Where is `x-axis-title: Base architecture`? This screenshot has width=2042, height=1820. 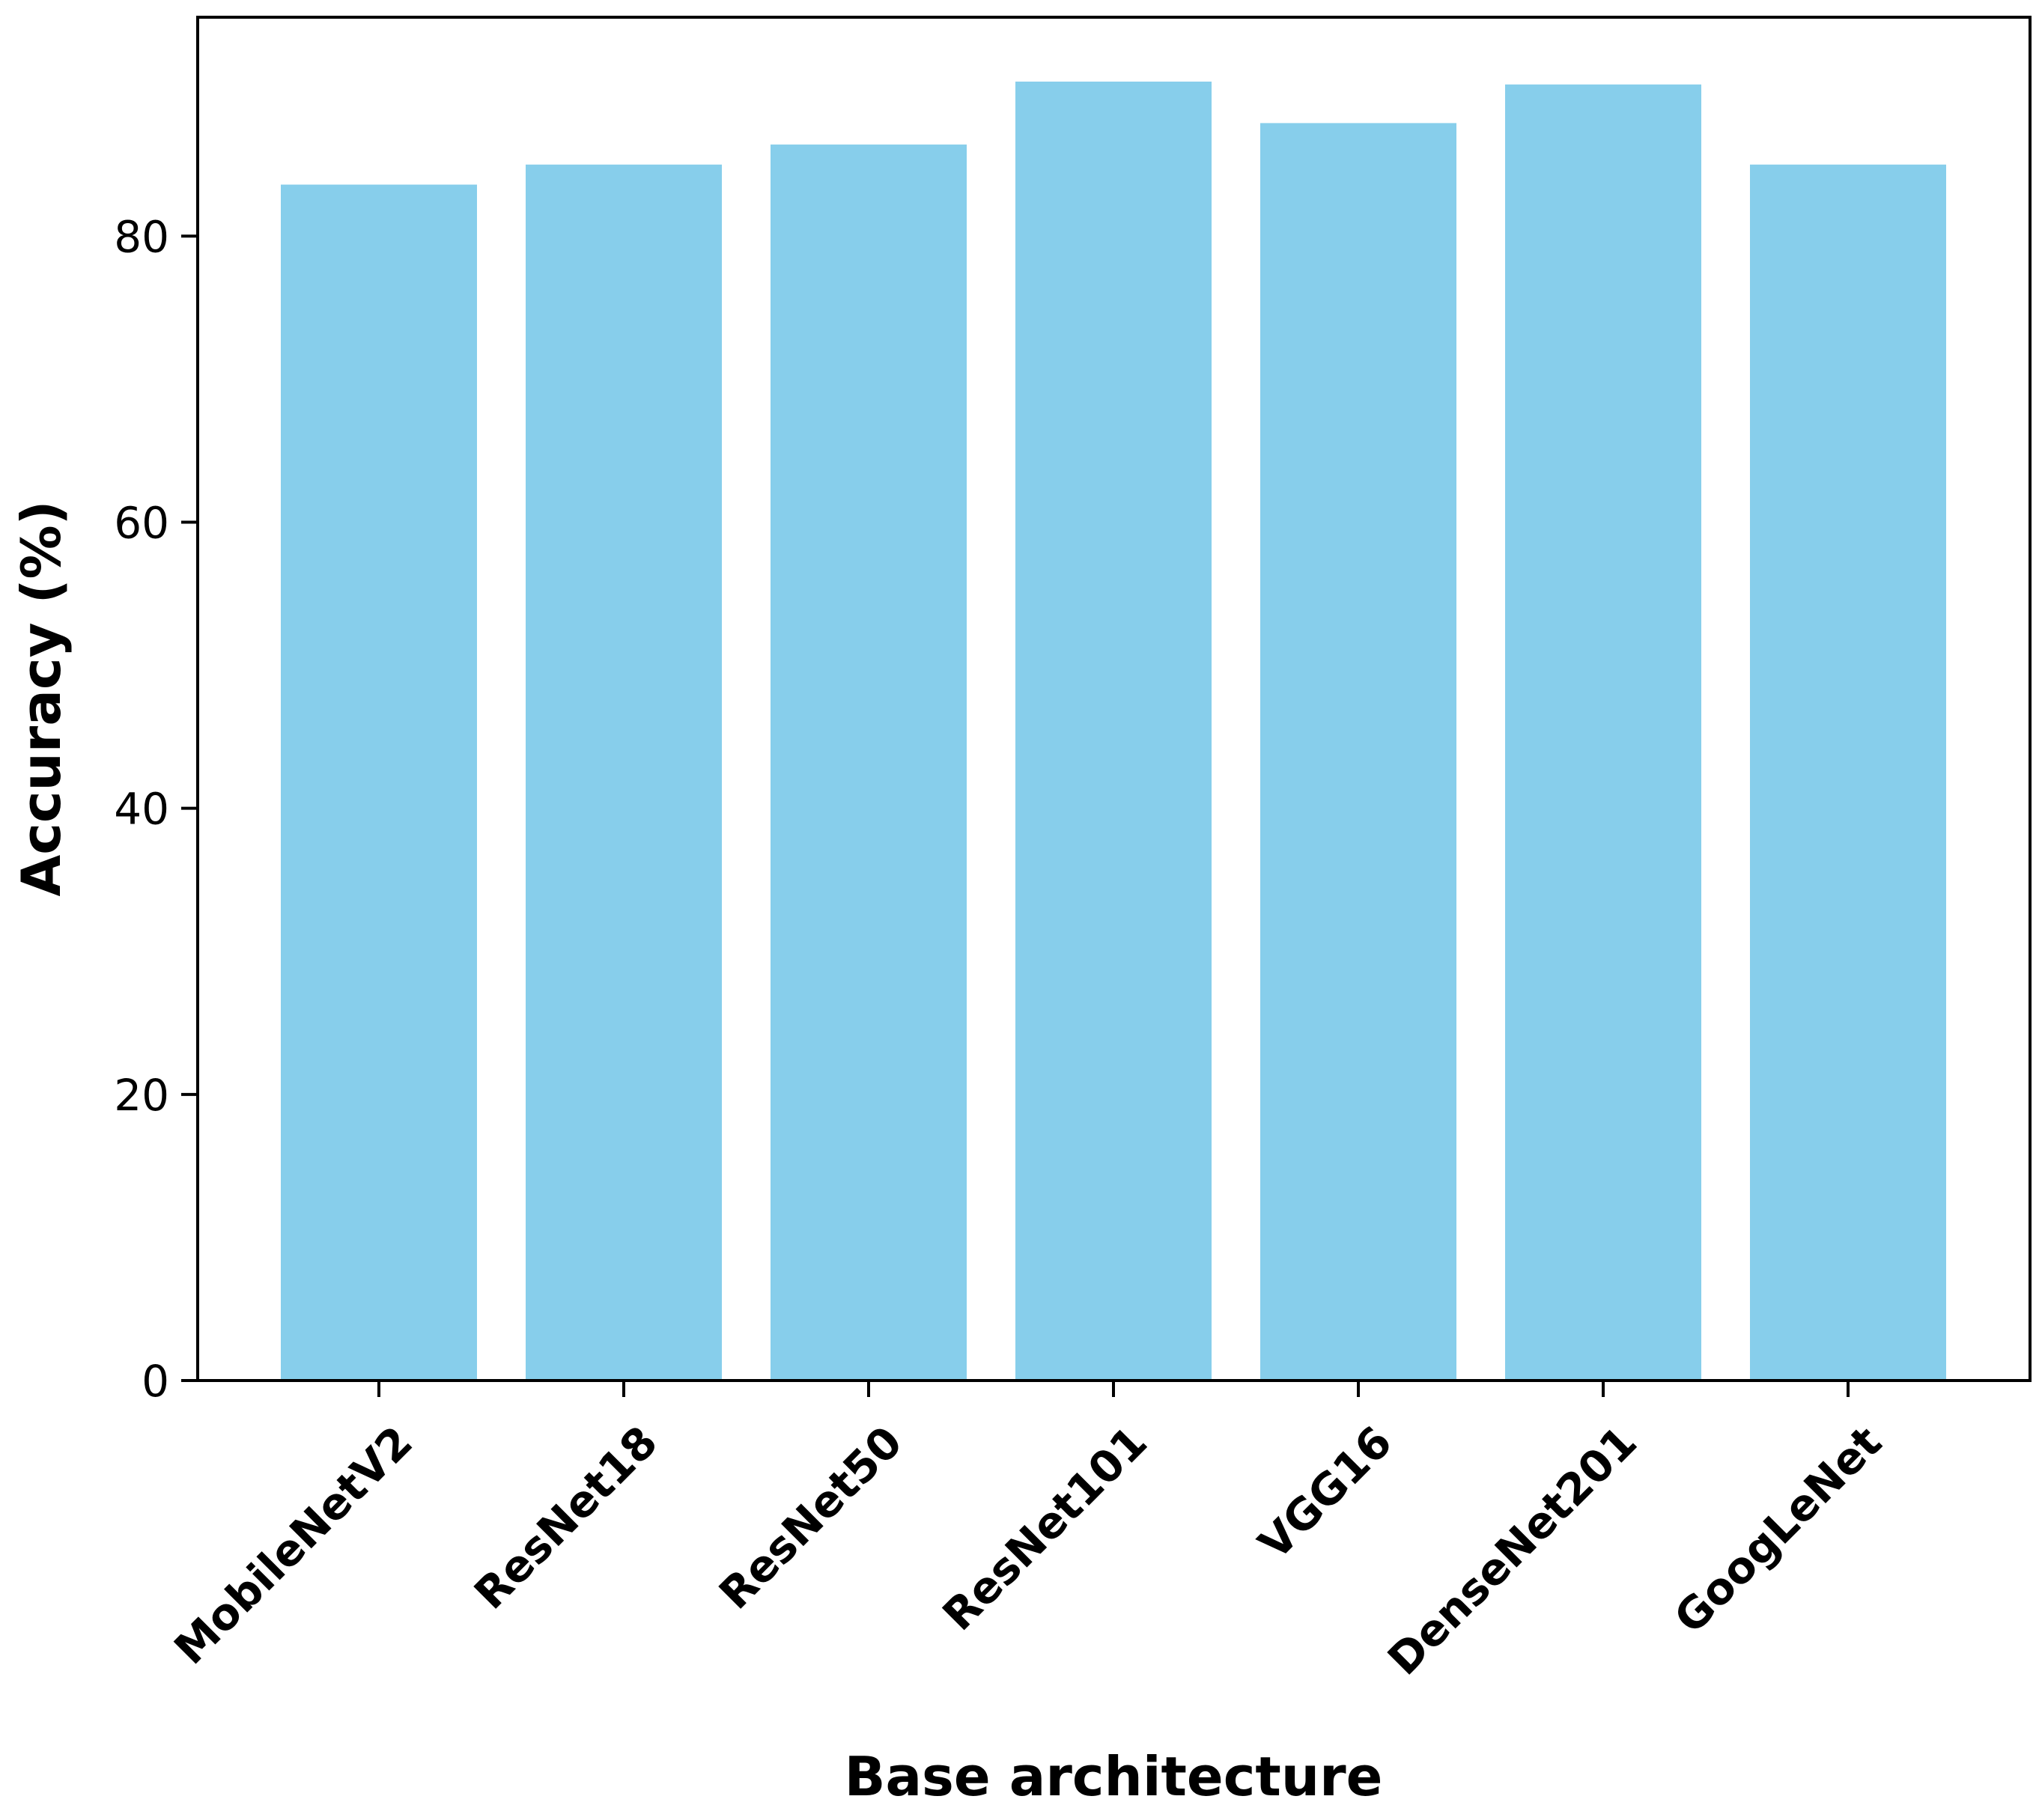 x-axis-title: Base architecture is located at coordinates (1114, 1776).